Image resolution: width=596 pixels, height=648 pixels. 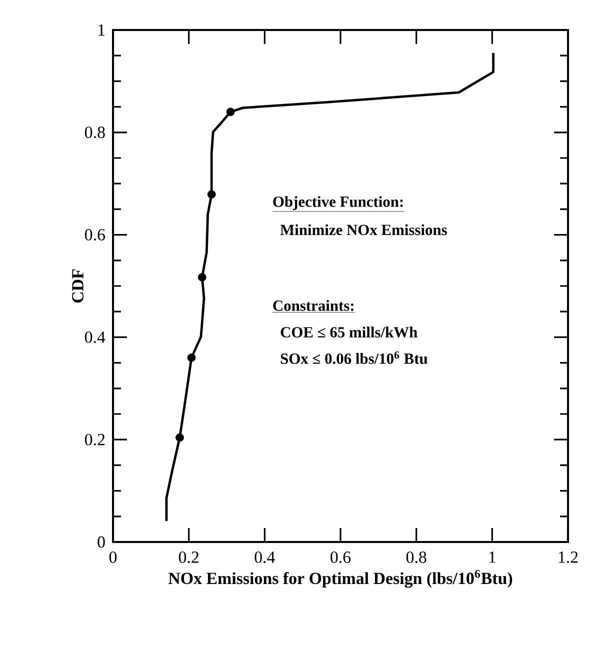 I want to click on annotation: Constraints:, so click(x=313, y=305).